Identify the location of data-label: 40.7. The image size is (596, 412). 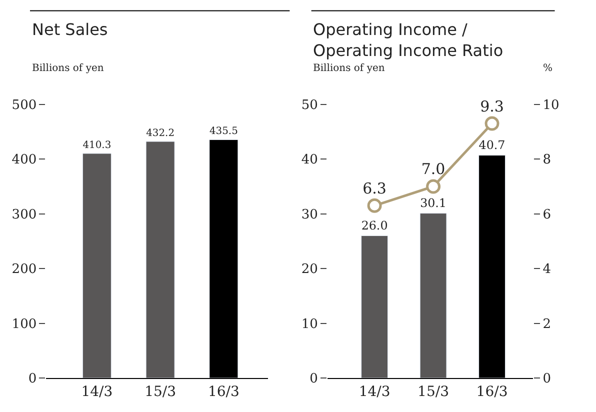
(492, 145).